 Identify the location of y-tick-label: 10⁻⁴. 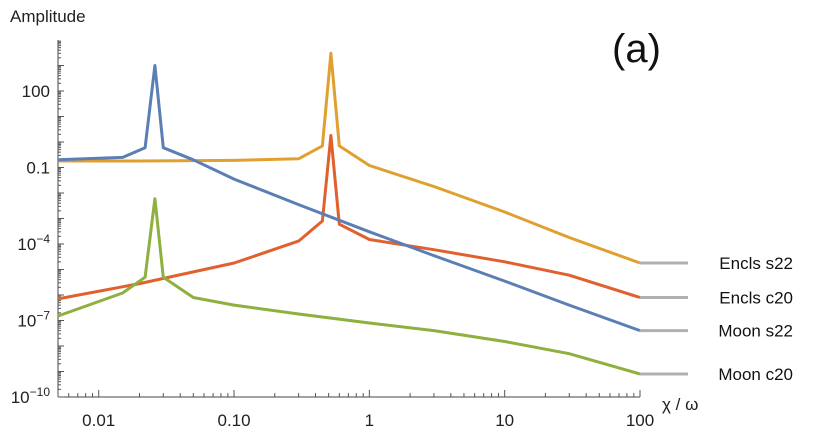
(33, 243).